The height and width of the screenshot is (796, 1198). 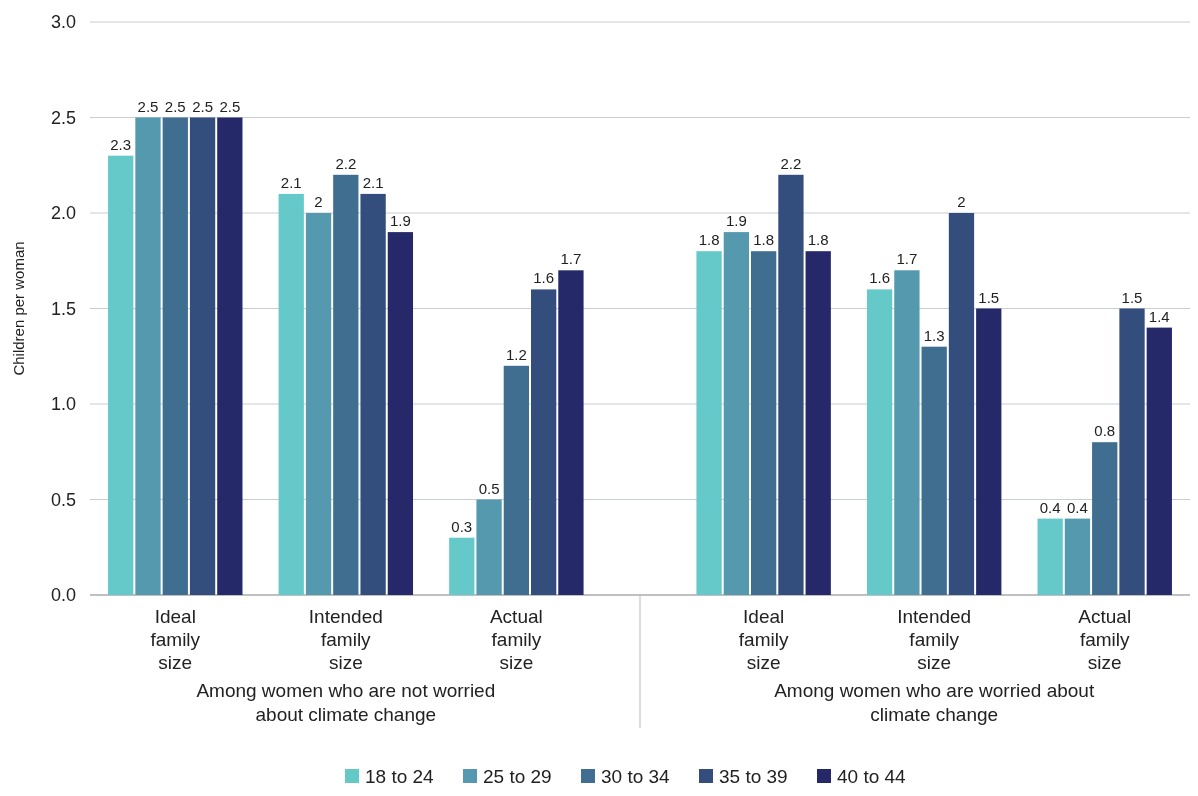 I want to click on legend-label: 30 to 34, so click(x=636, y=776).